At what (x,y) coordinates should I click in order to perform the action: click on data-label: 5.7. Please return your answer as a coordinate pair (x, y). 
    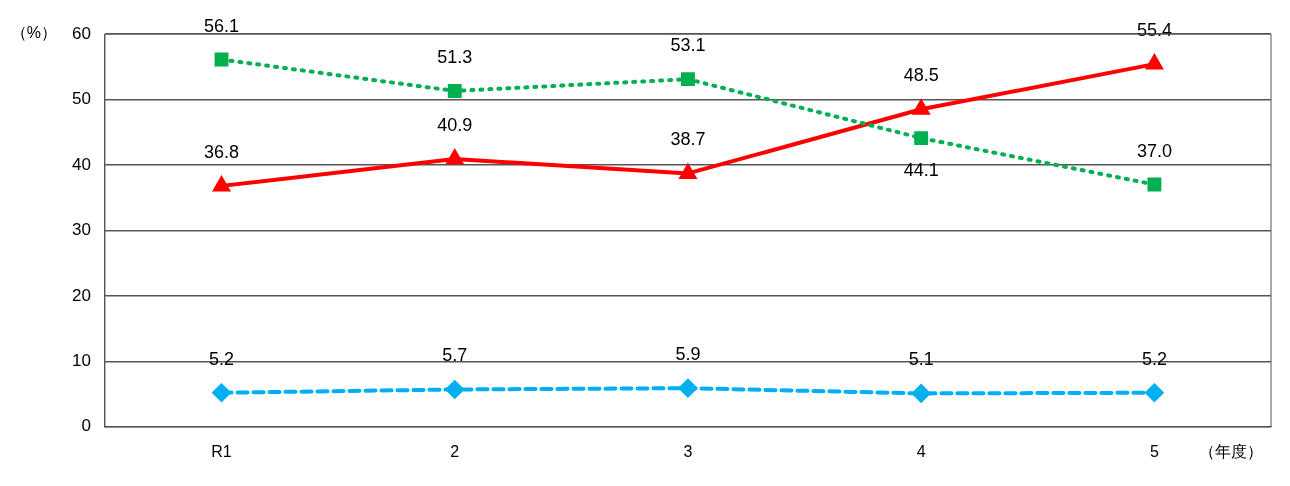
    Looking at the image, I should click on (455, 355).